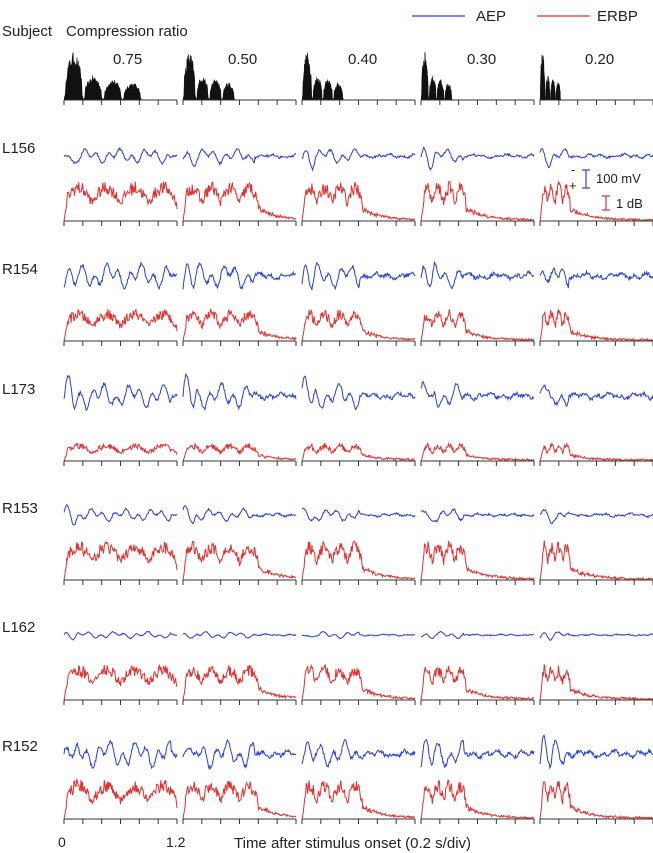 Image resolution: width=653 pixels, height=853 pixels. What do you see at coordinates (62, 842) in the screenshot?
I see `x-tick-start: 0` at bounding box center [62, 842].